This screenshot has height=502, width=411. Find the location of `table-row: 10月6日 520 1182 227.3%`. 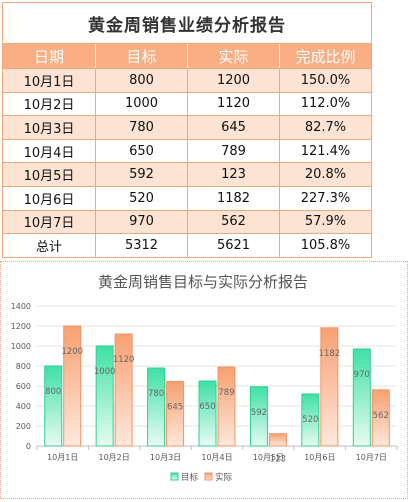

table-row: 10月6日 520 1182 227.3% is located at coordinates (187, 198).